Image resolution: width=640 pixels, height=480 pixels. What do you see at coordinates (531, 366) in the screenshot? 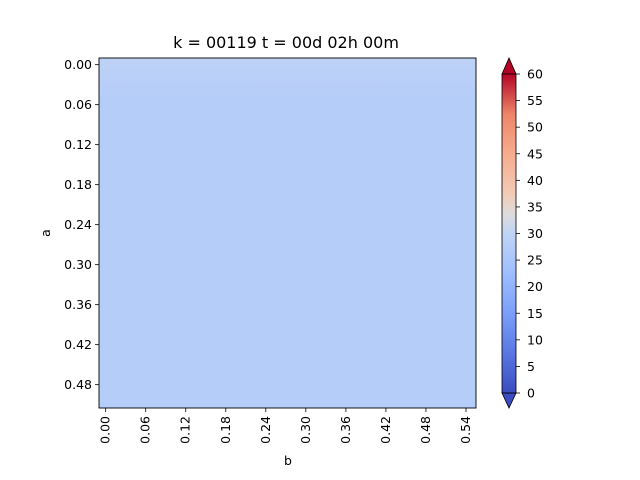
I see `colorbar-tick-label: 5` at bounding box center [531, 366].